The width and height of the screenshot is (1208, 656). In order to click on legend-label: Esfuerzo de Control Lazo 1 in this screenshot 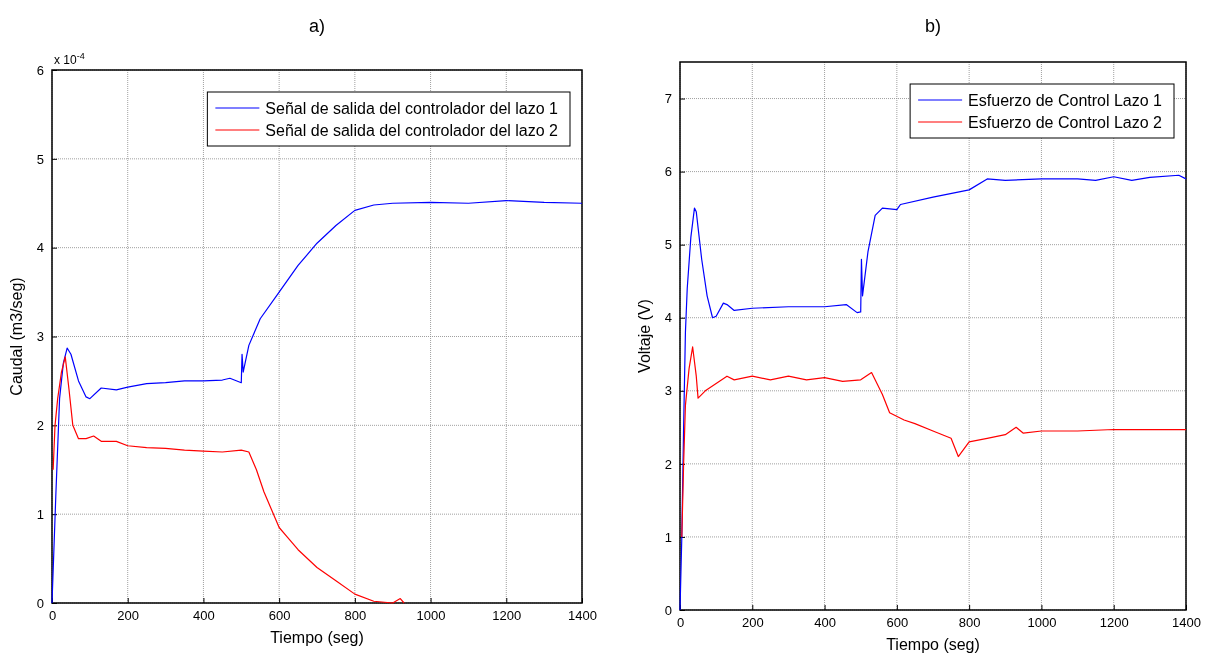, I will do `click(1065, 100)`.